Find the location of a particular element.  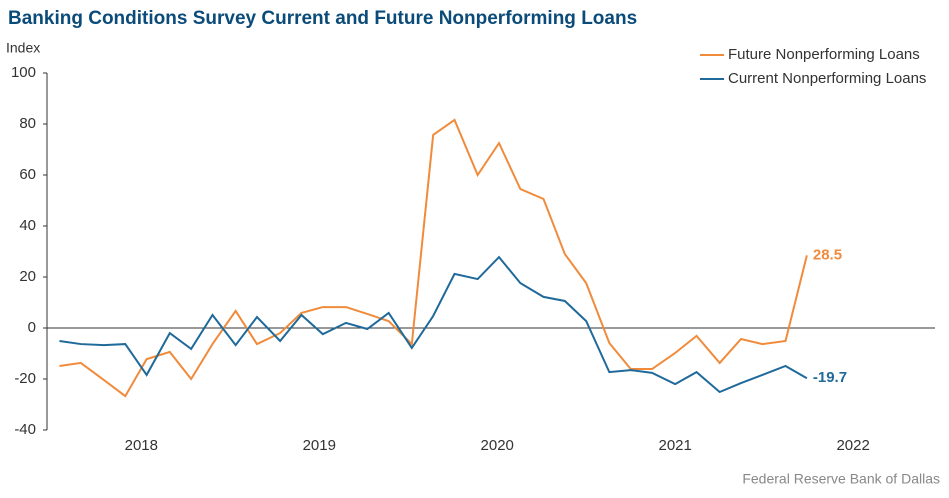

y-tick-label: 60 is located at coordinates (27, 174).